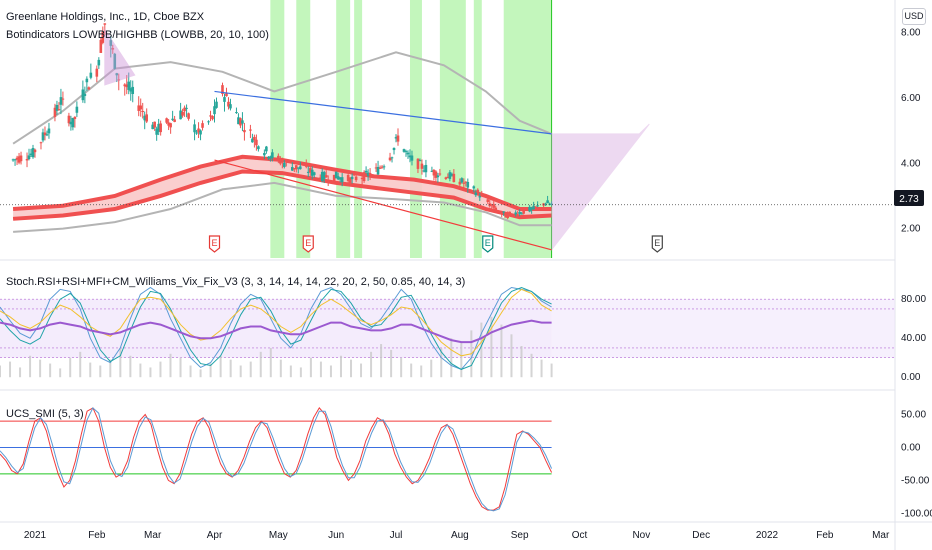  I want to click on time-axis-tick: 2022, so click(767, 535).